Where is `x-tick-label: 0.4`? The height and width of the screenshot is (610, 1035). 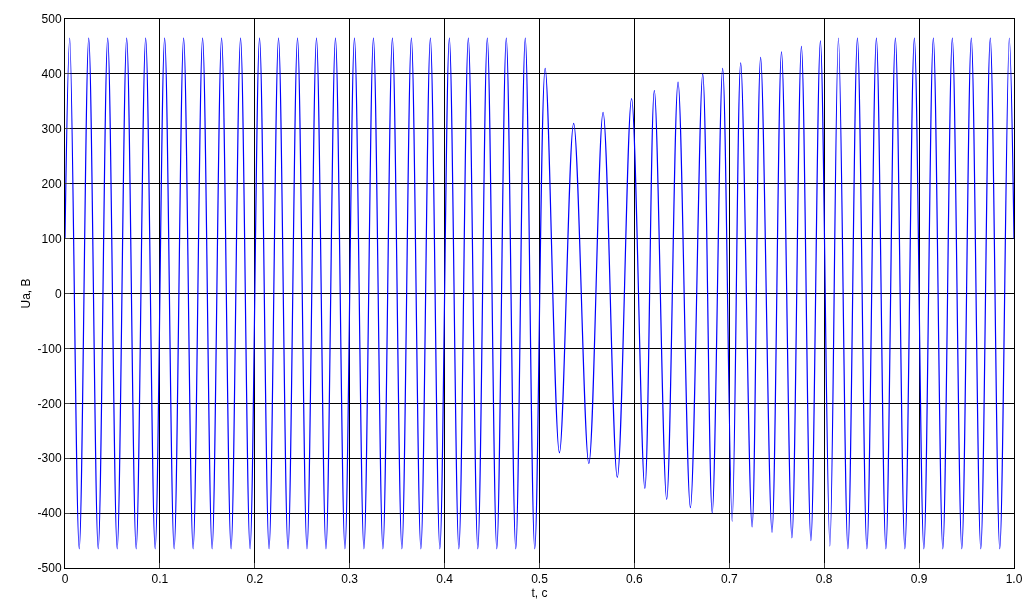 x-tick-label: 0.4 is located at coordinates (445, 579).